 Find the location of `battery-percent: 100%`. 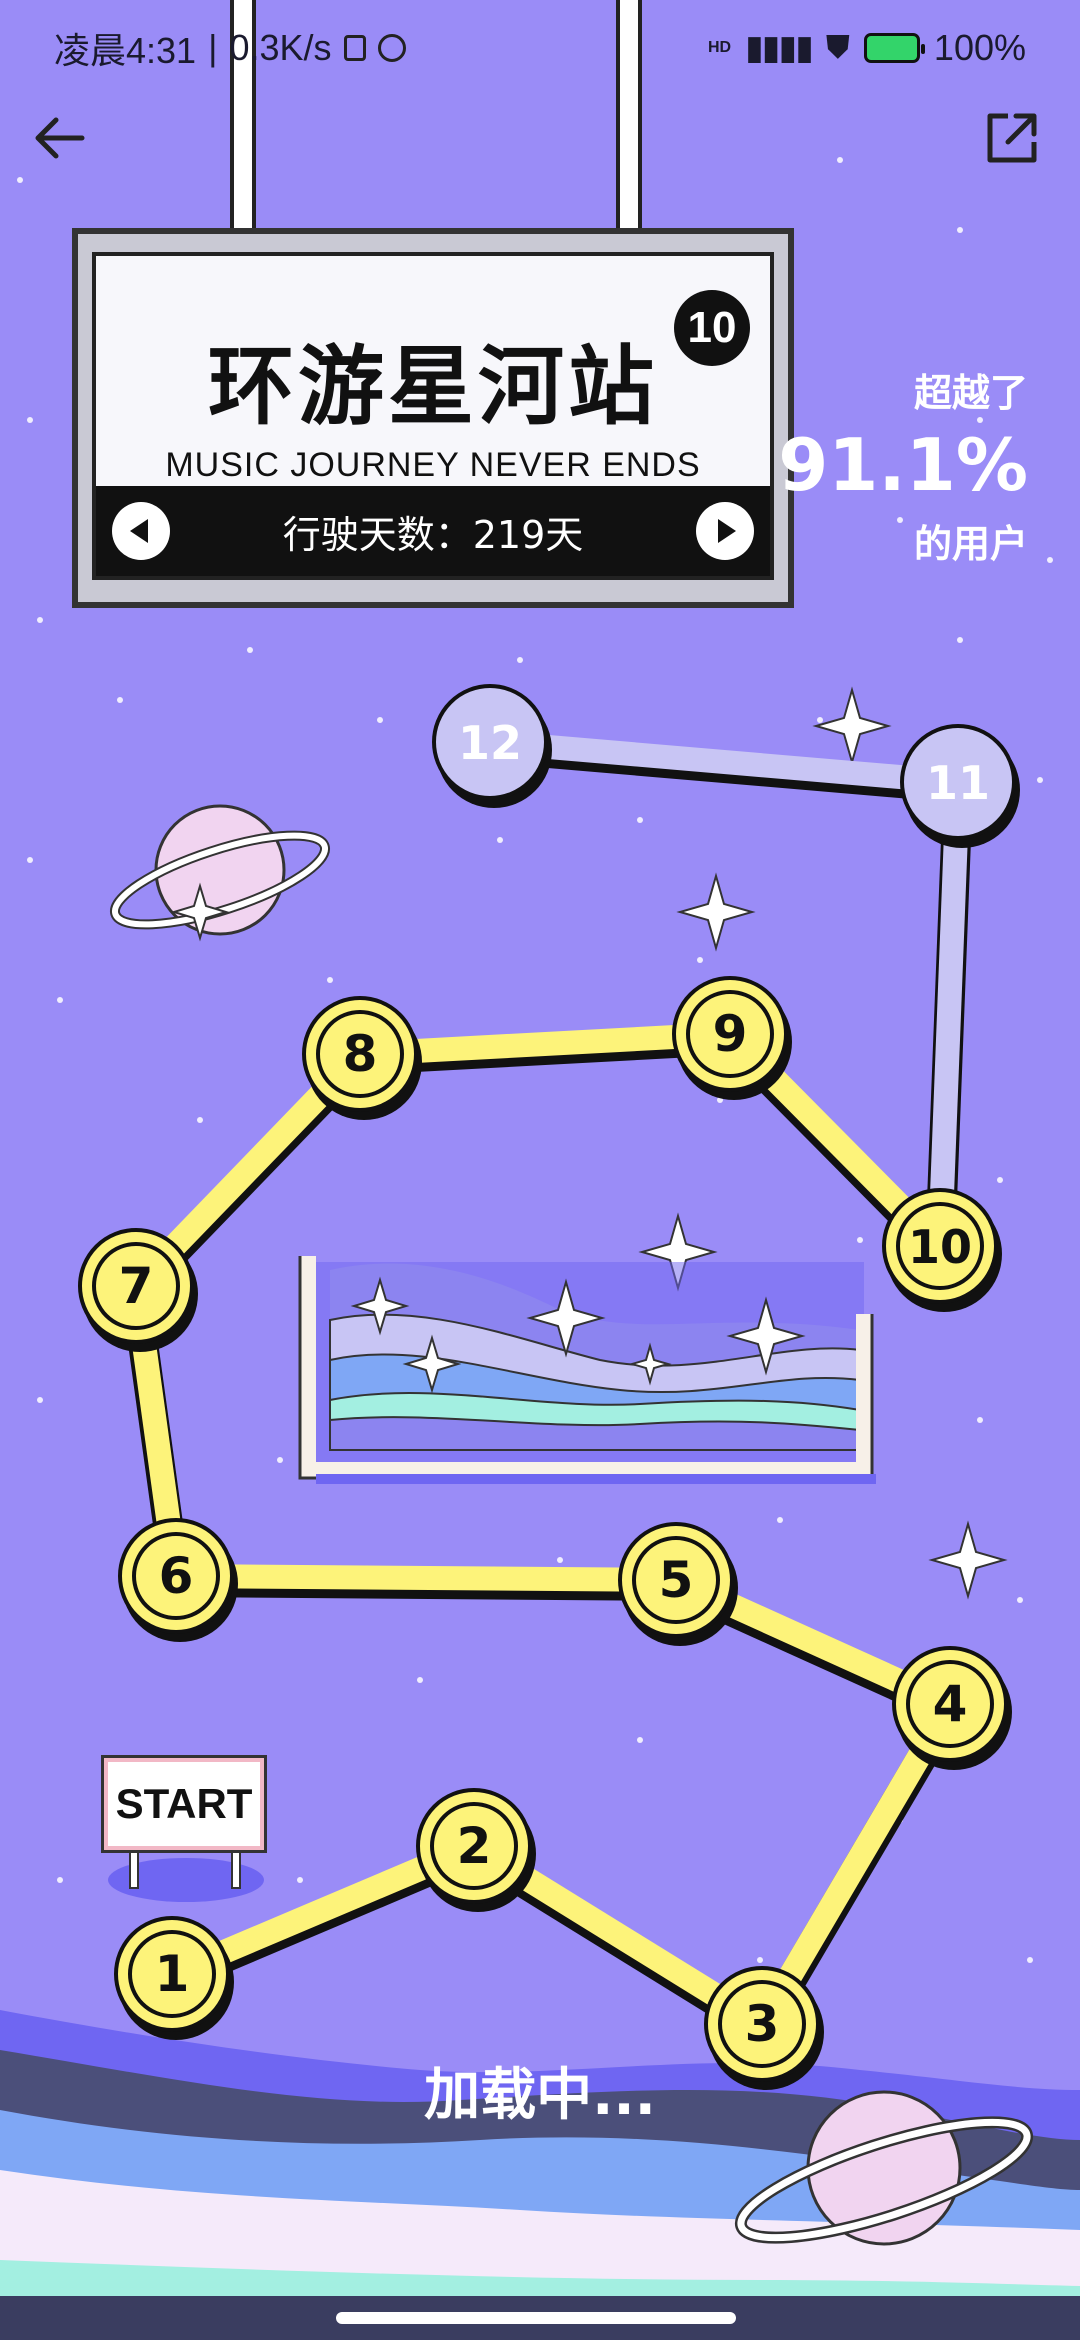

battery-percent: 100% is located at coordinates (979, 47).